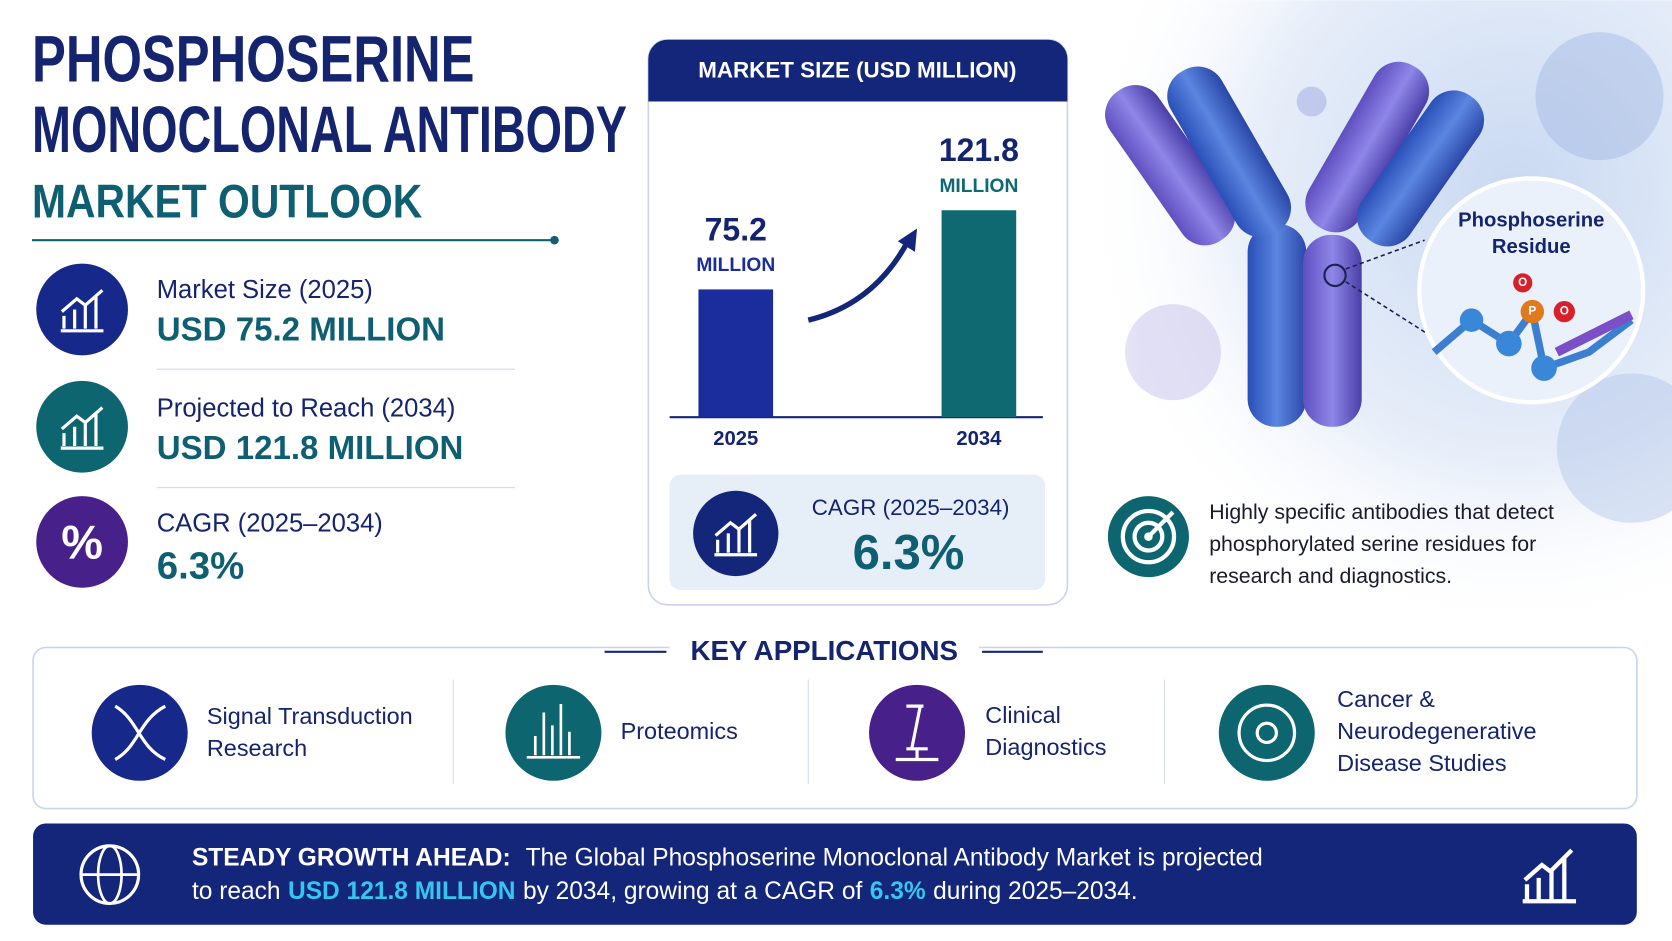  What do you see at coordinates (310, 448) in the screenshot?
I see `stat-value: USD 121.8 MILLION` at bounding box center [310, 448].